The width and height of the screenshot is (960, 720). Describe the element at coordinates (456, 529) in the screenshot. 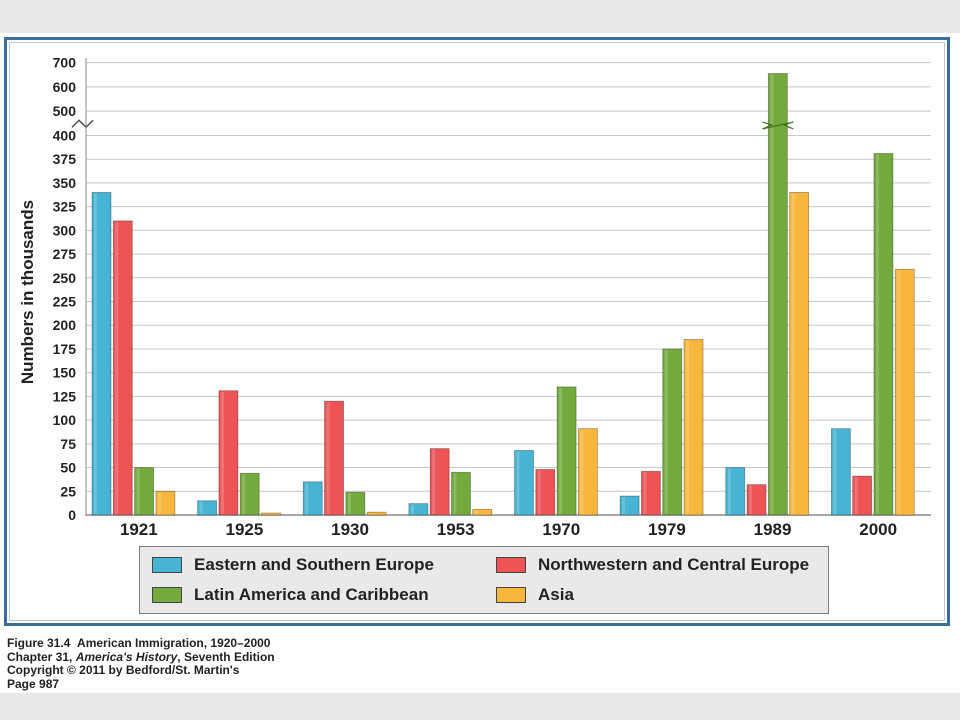

I see `x-tick-label: 1953` at that location.